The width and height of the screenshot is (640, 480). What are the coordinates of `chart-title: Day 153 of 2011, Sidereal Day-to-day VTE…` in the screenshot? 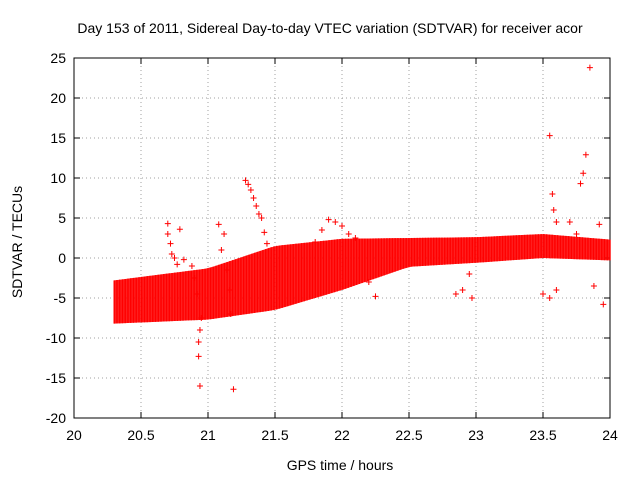 It's located at (330, 28).